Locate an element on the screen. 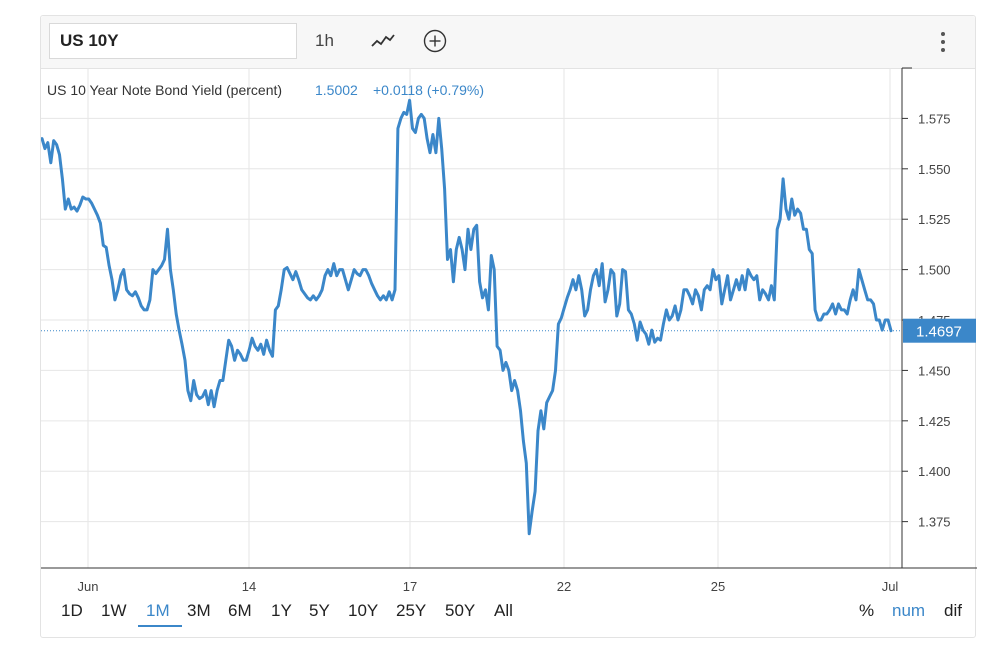  y-tick-label: 1.500 is located at coordinates (934, 270).